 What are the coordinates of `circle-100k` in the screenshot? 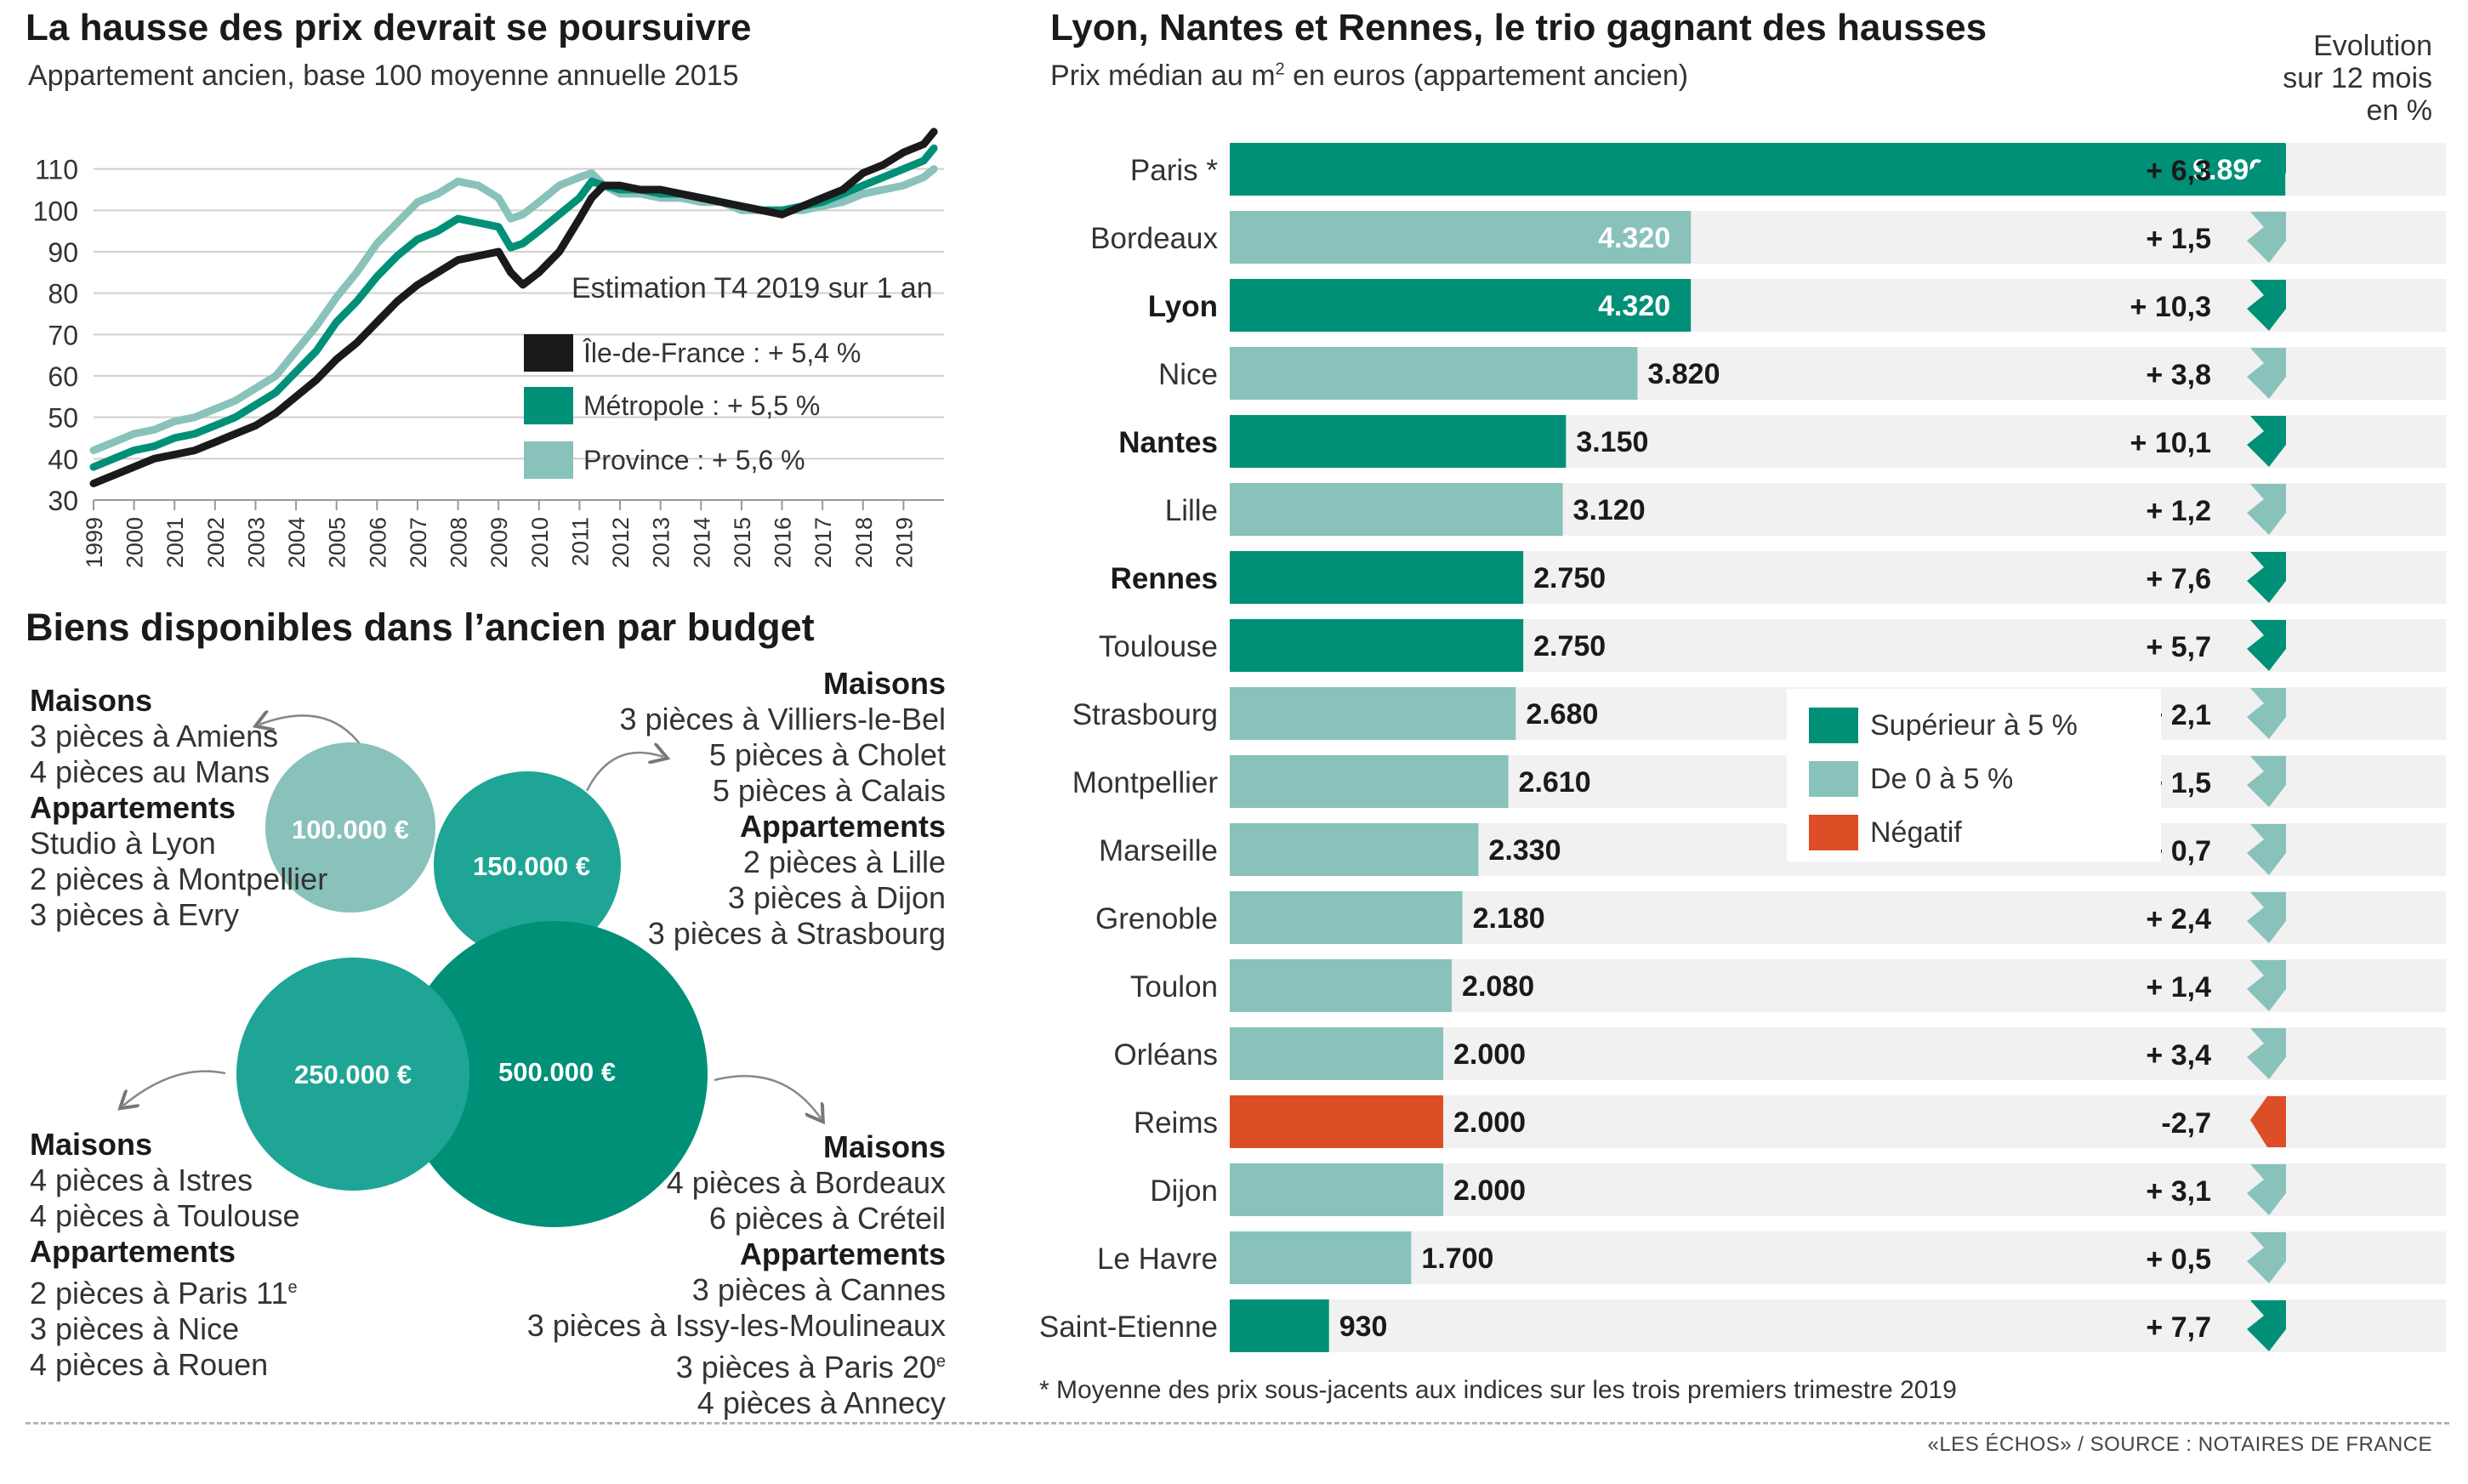 It's located at (350, 827).